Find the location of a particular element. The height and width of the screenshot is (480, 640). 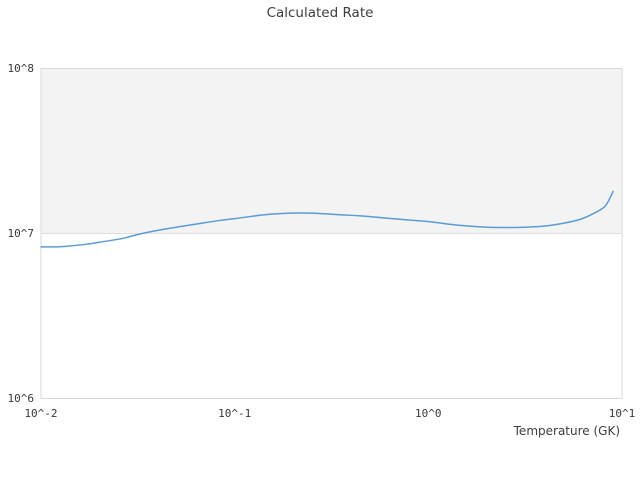

x-tick-label: 10^-1 is located at coordinates (234, 413).